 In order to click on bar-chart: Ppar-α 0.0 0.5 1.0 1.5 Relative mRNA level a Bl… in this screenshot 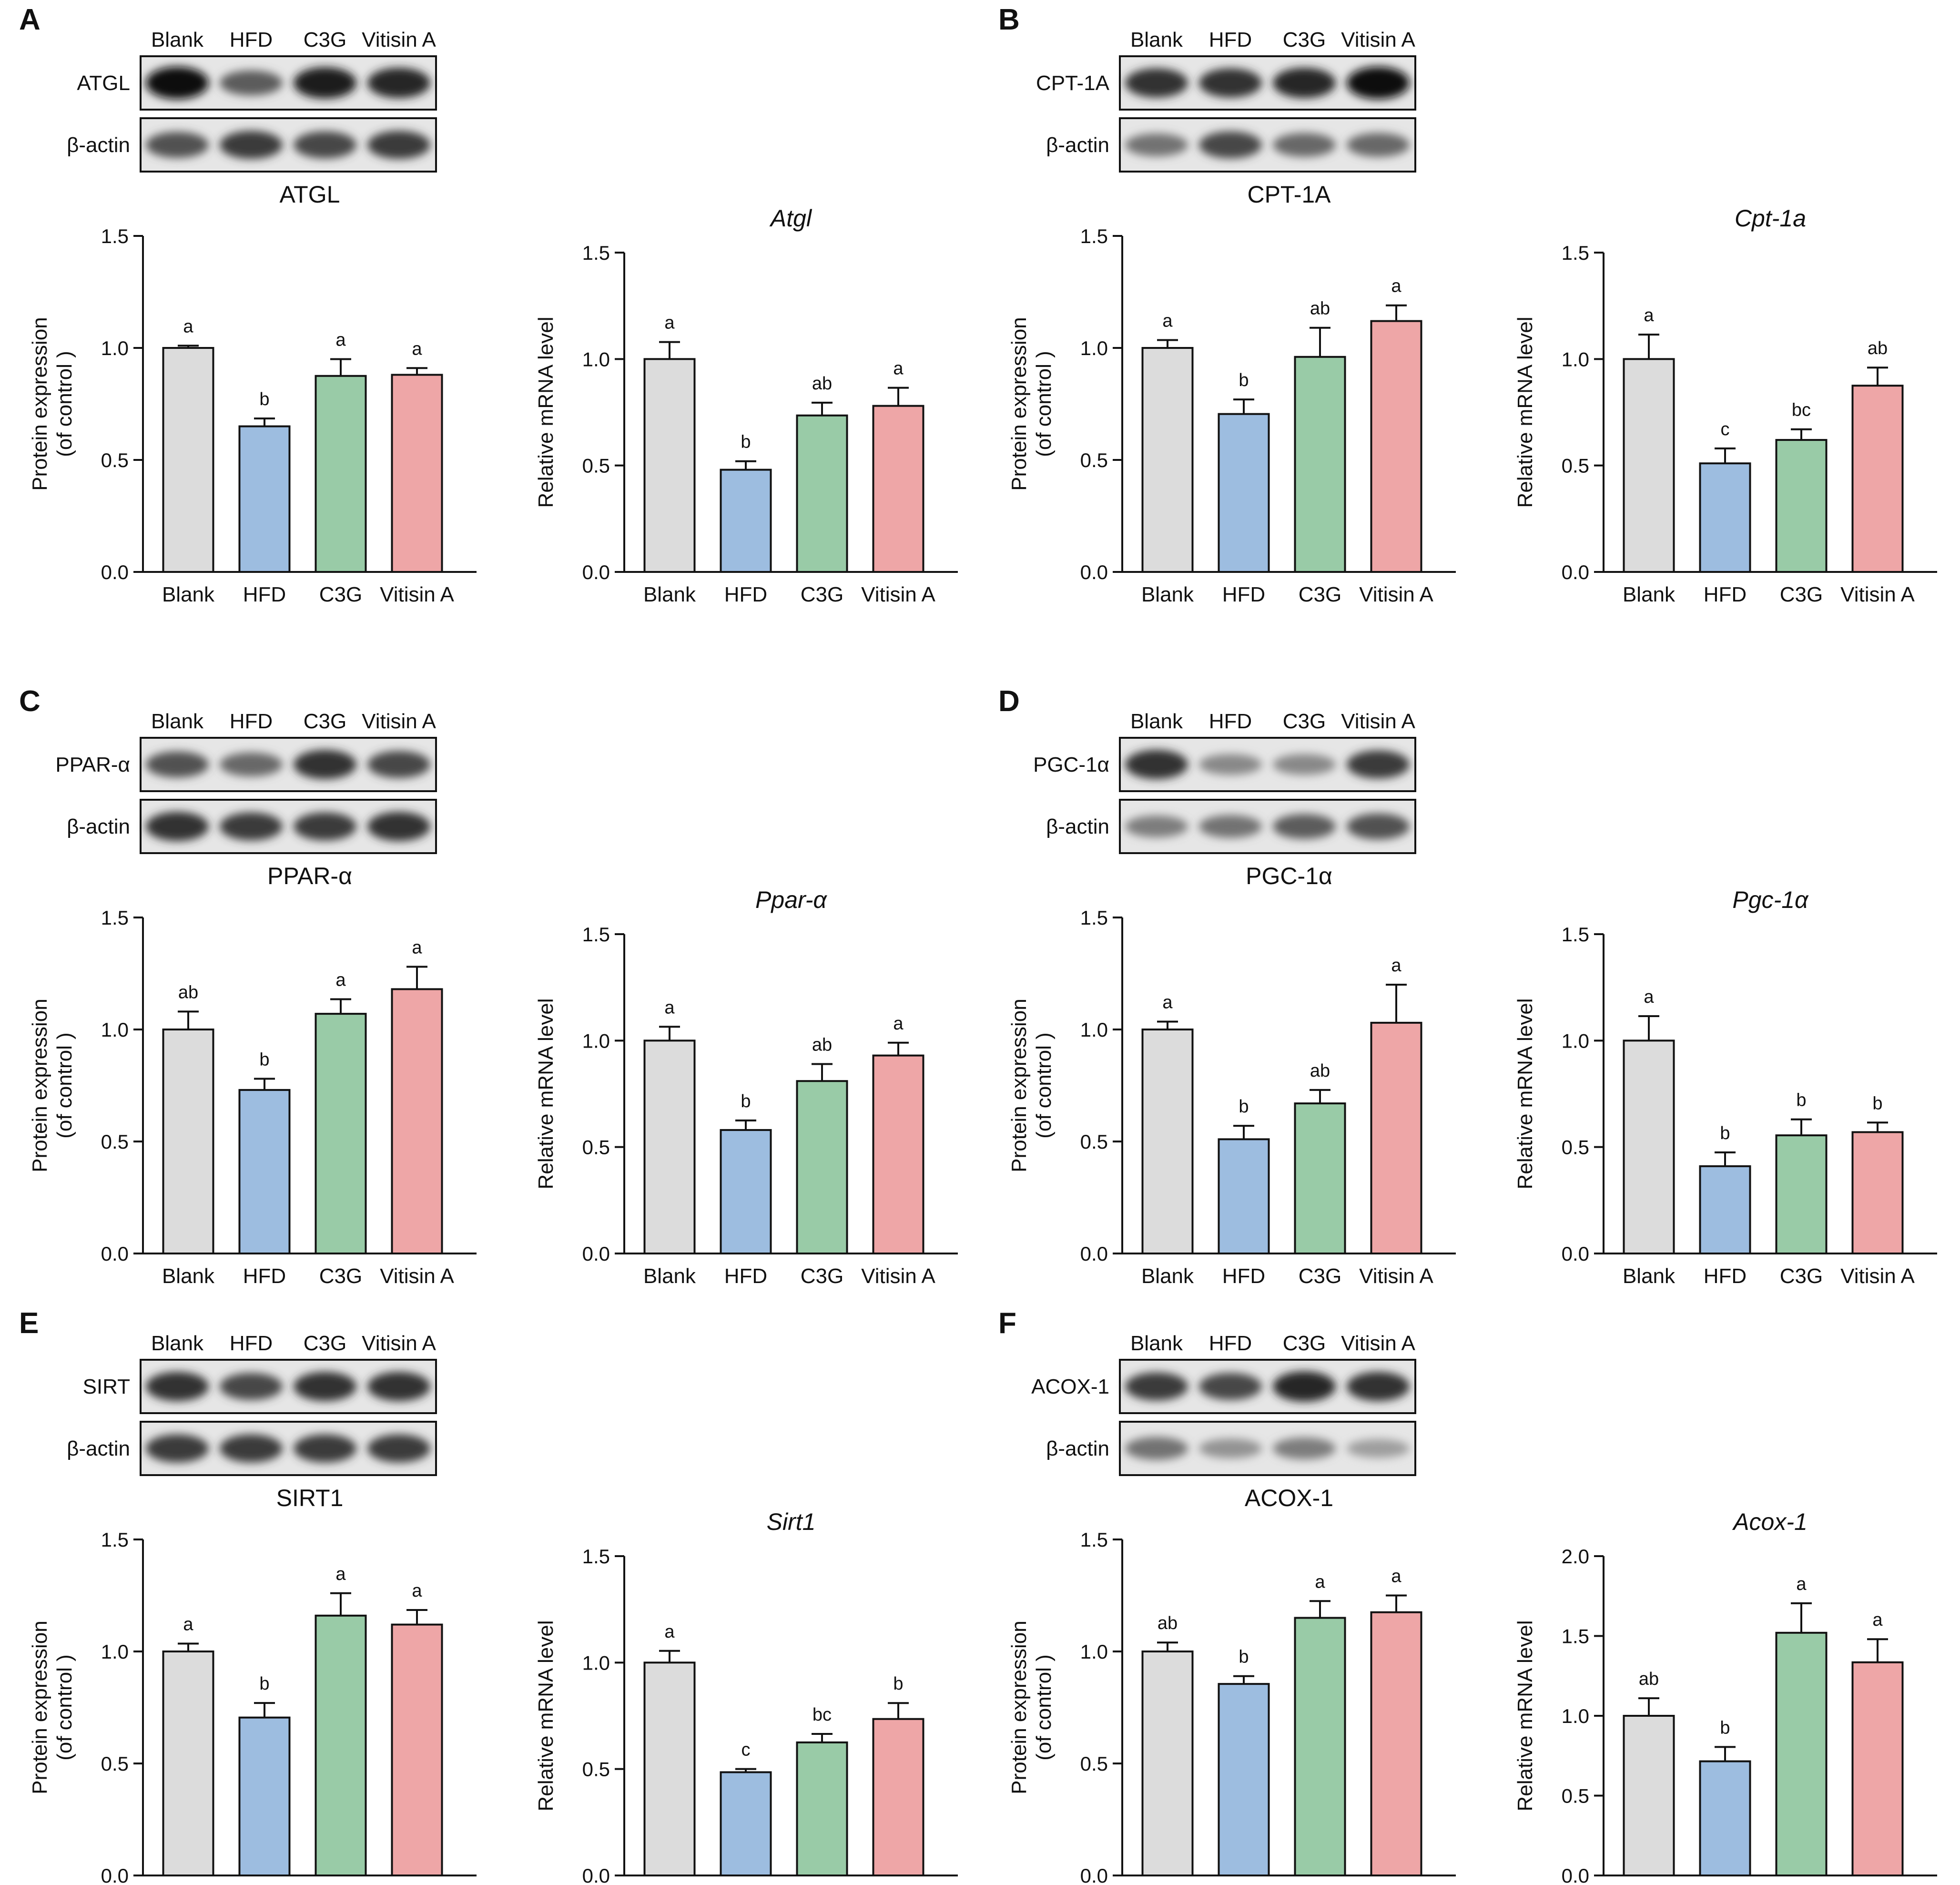, I will do `click(746, 1087)`.